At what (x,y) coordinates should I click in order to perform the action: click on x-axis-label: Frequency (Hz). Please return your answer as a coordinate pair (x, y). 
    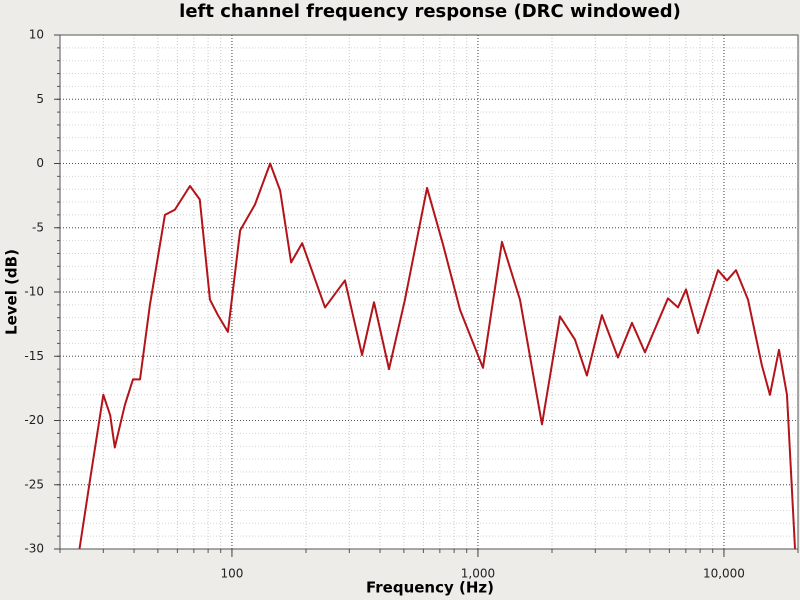
    Looking at the image, I should click on (430, 588).